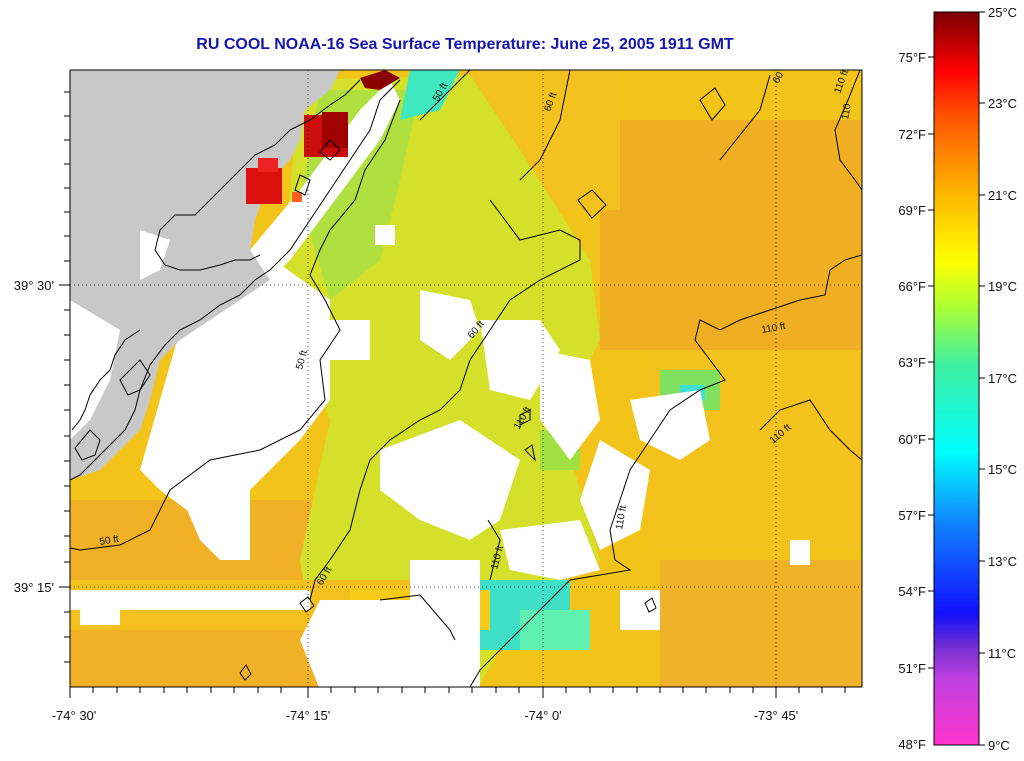 The width and height of the screenshot is (1024, 761). Describe the element at coordinates (1002, 469) in the screenshot. I see `celsius-label: 15°C` at that location.